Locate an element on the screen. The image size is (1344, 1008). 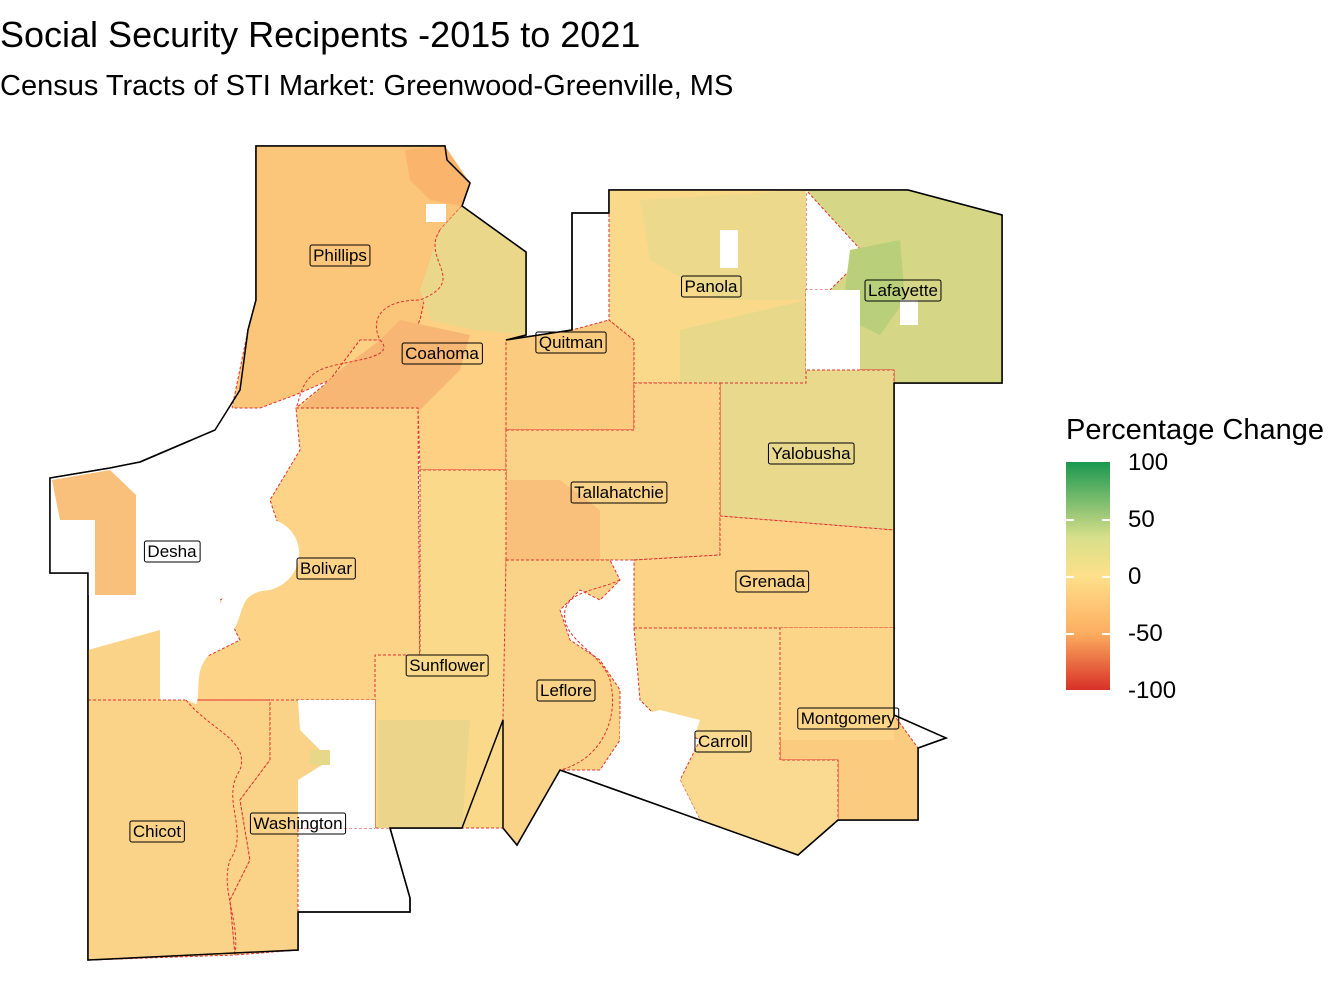
county-label-washington: Washington is located at coordinates (298, 823).